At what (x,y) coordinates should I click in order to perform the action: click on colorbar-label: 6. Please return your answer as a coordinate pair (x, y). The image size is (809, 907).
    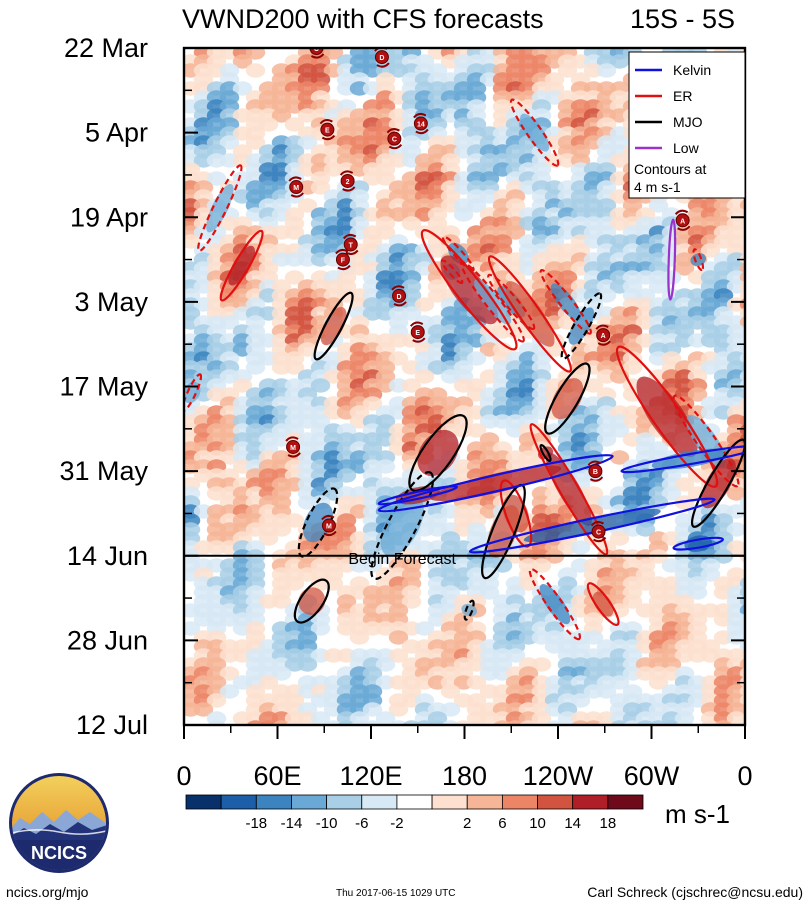
    Looking at the image, I should click on (502, 823).